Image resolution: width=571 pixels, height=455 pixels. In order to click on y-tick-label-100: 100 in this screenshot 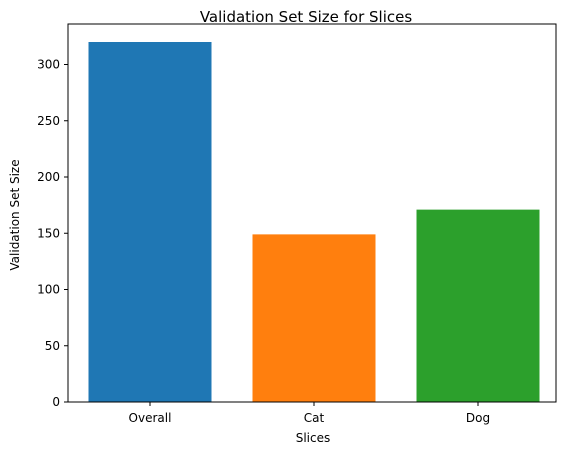, I will do `click(48, 290)`.